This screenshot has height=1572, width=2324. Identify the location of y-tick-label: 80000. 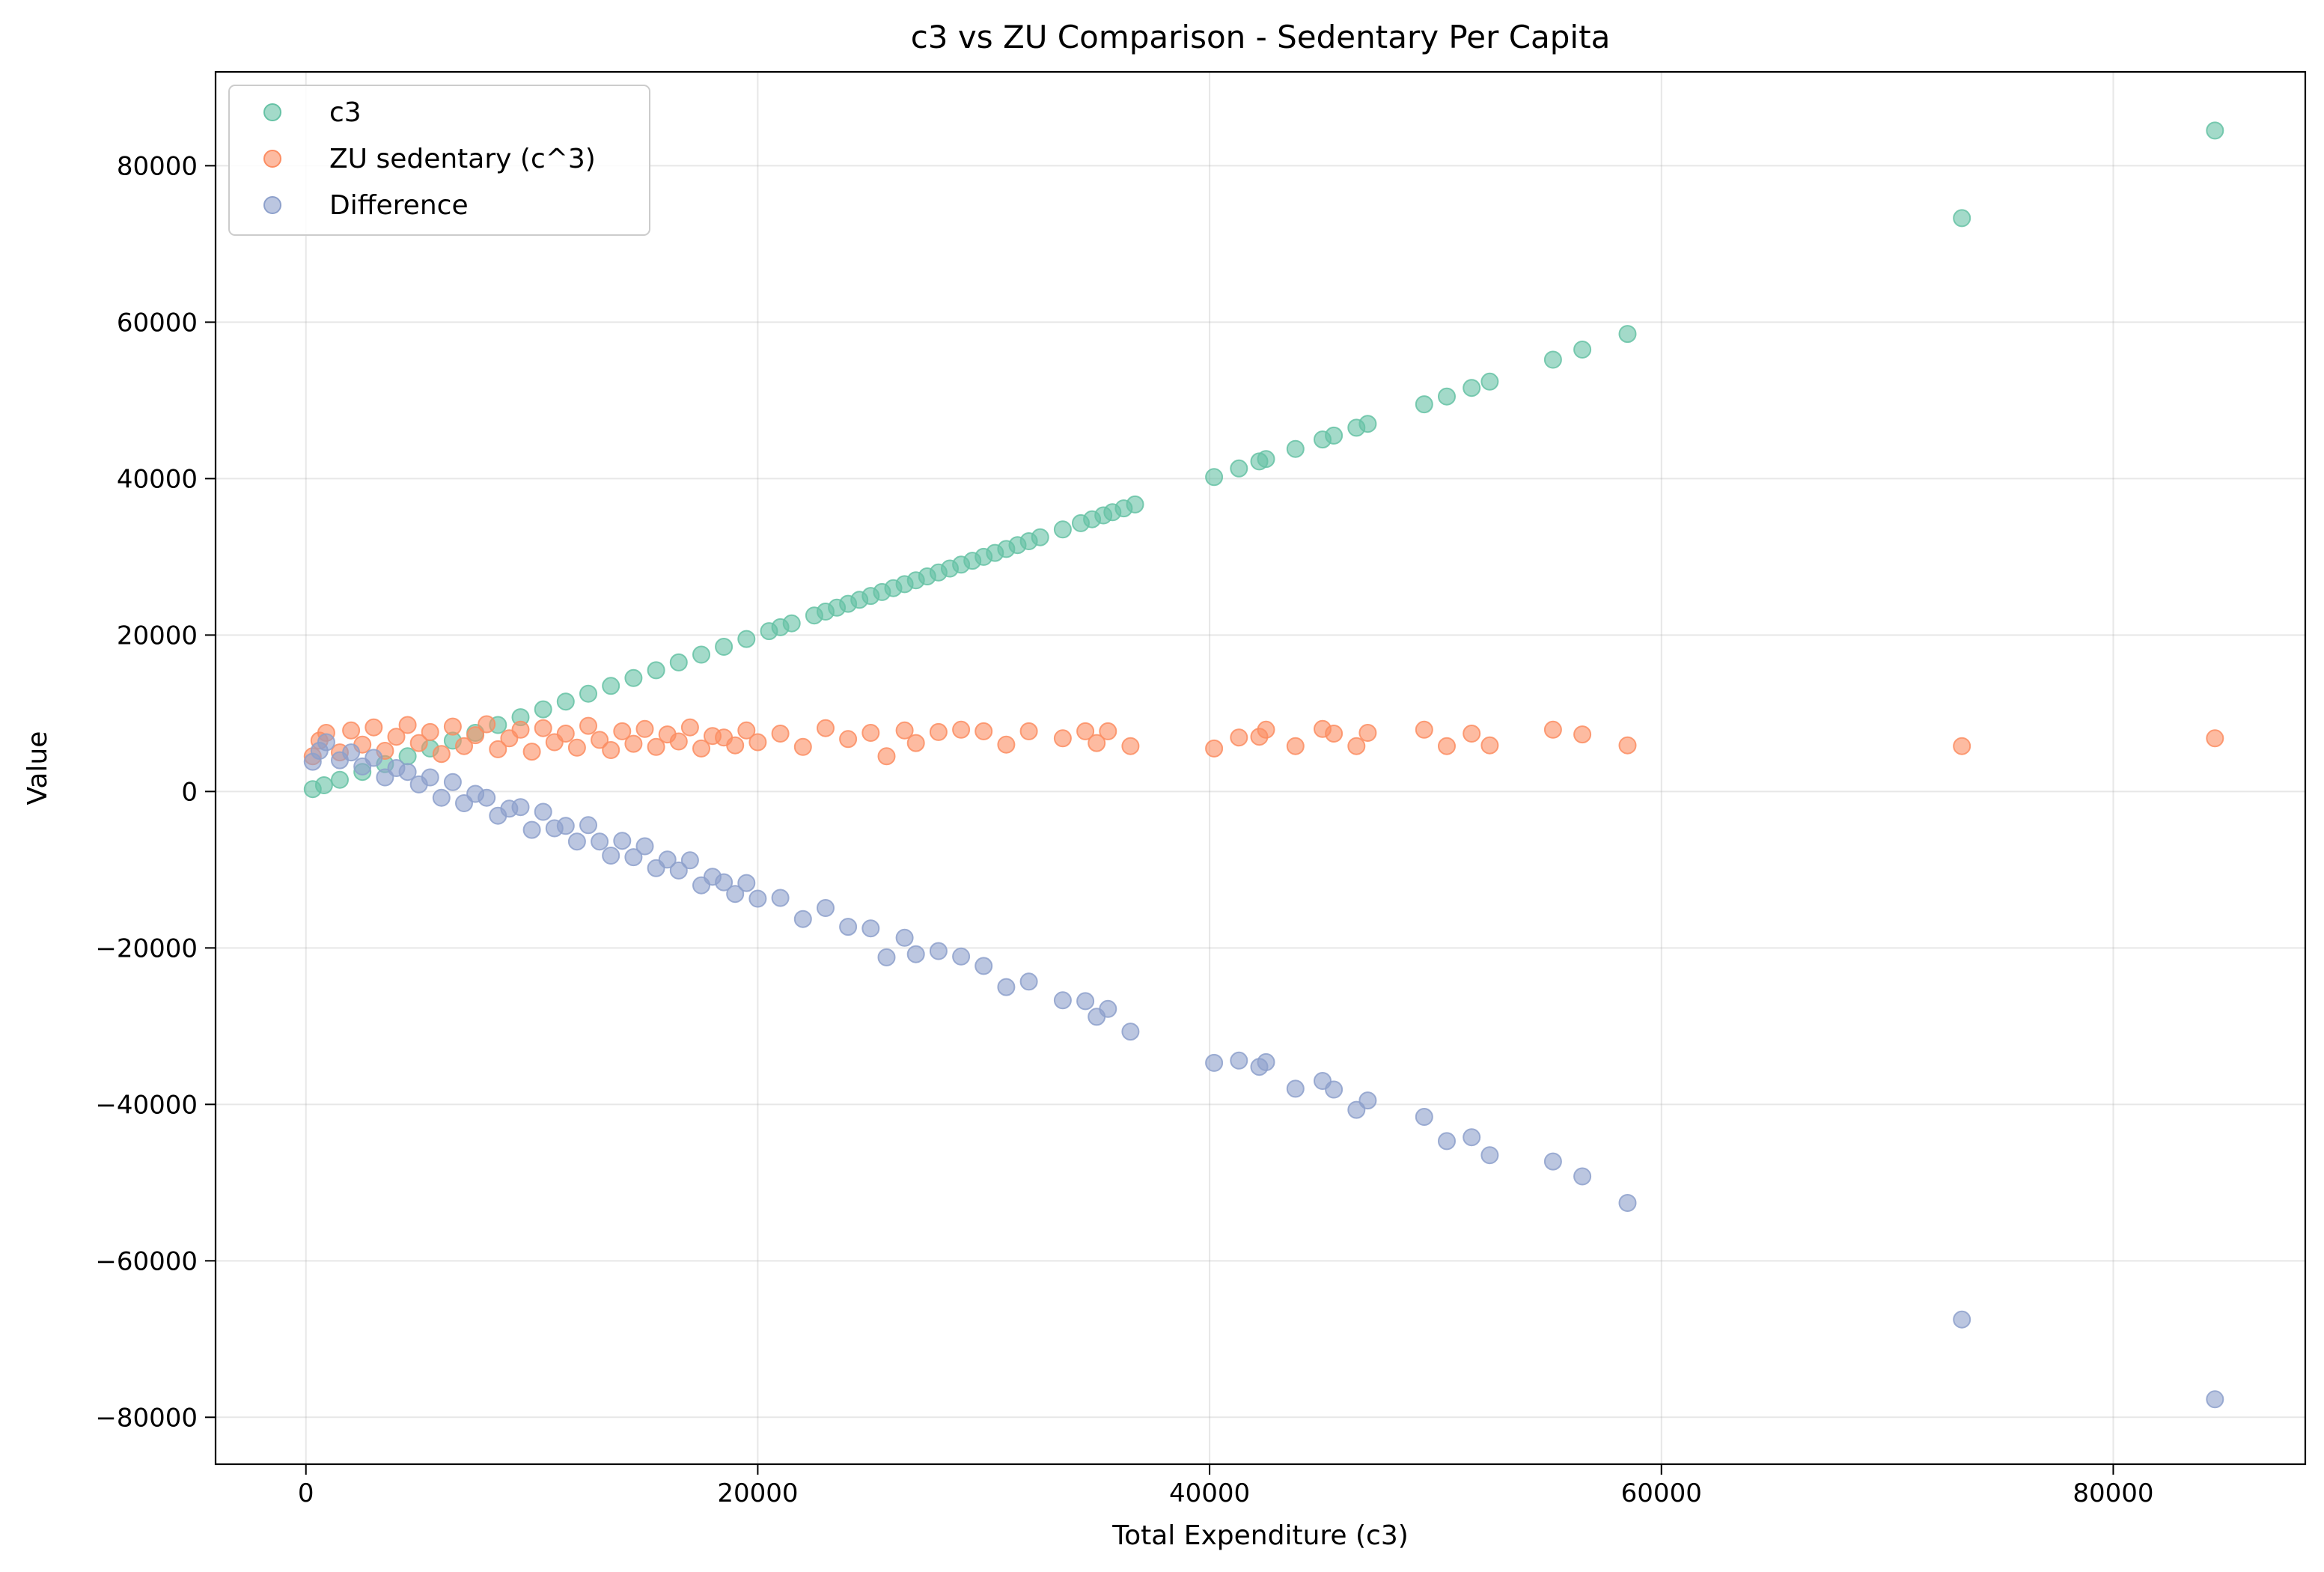
(157, 166).